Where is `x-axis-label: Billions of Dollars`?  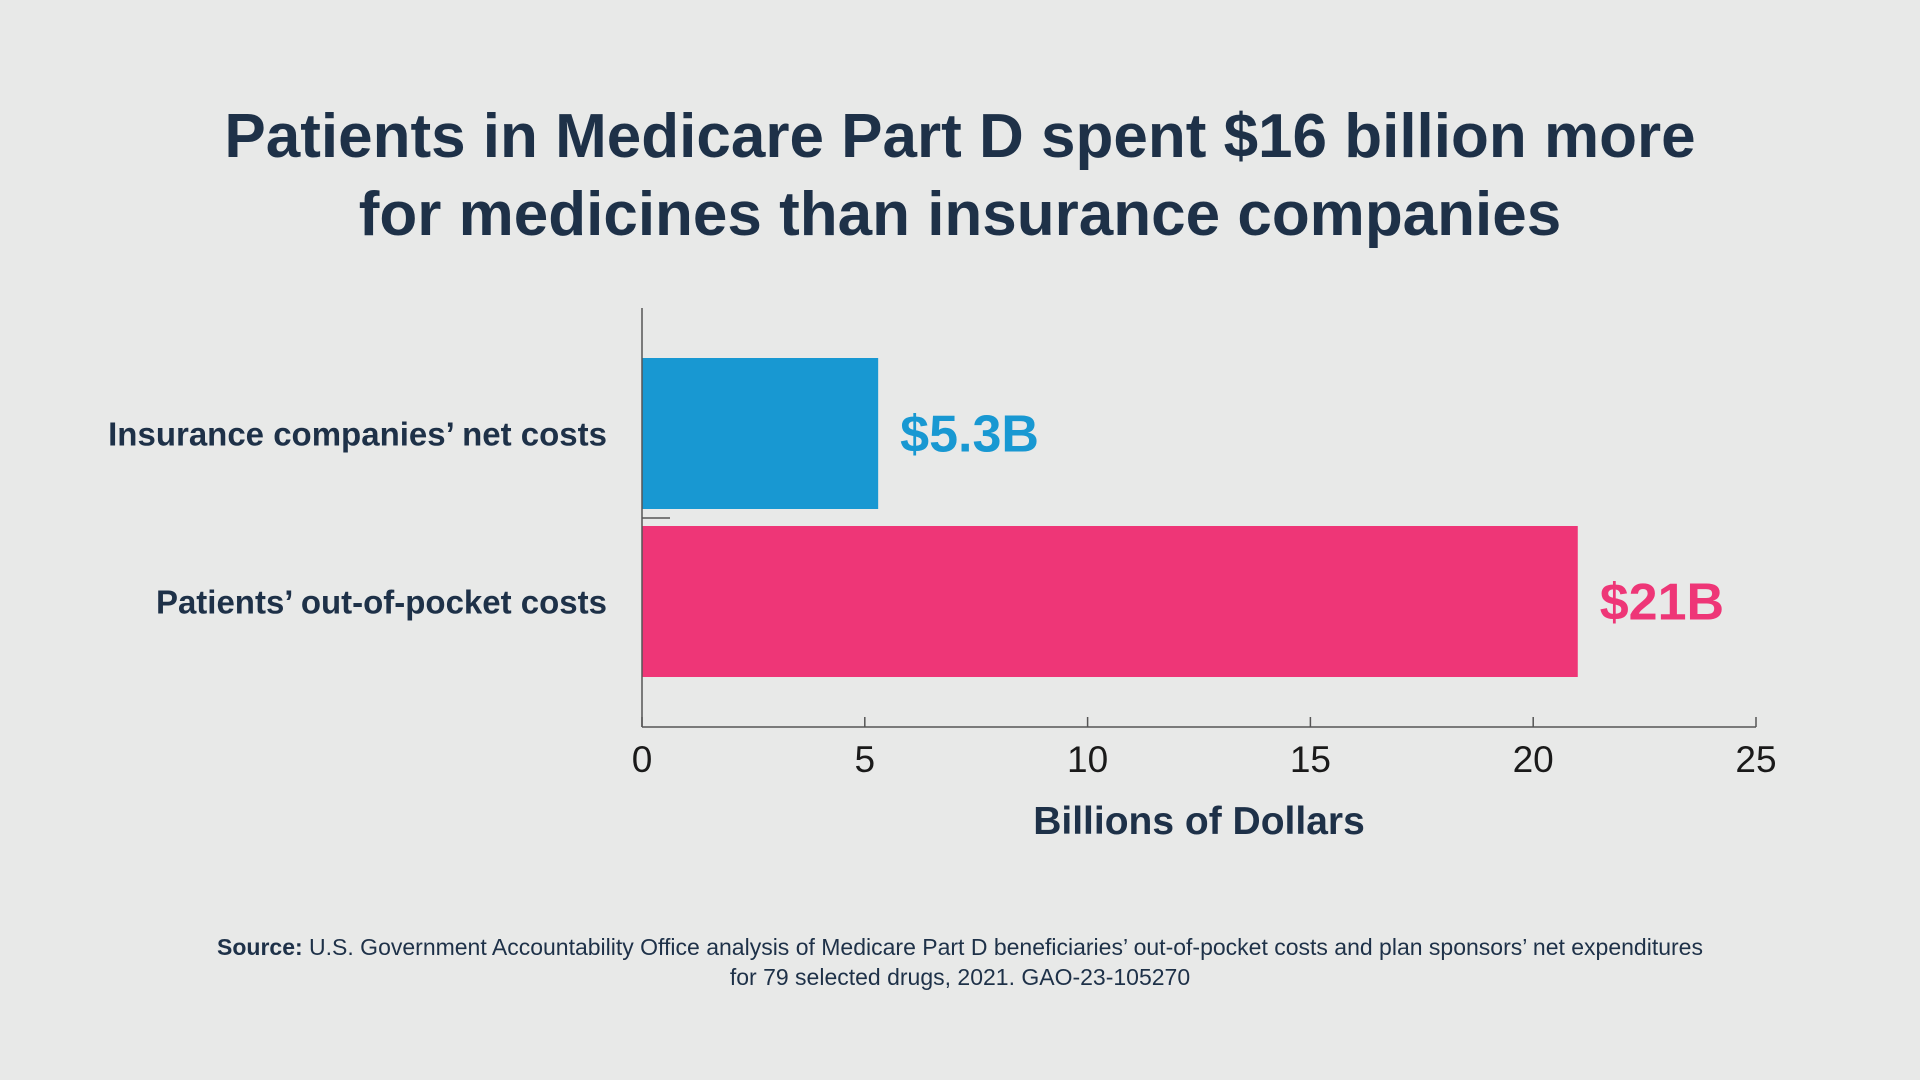
x-axis-label: Billions of Dollars is located at coordinates (1199, 821).